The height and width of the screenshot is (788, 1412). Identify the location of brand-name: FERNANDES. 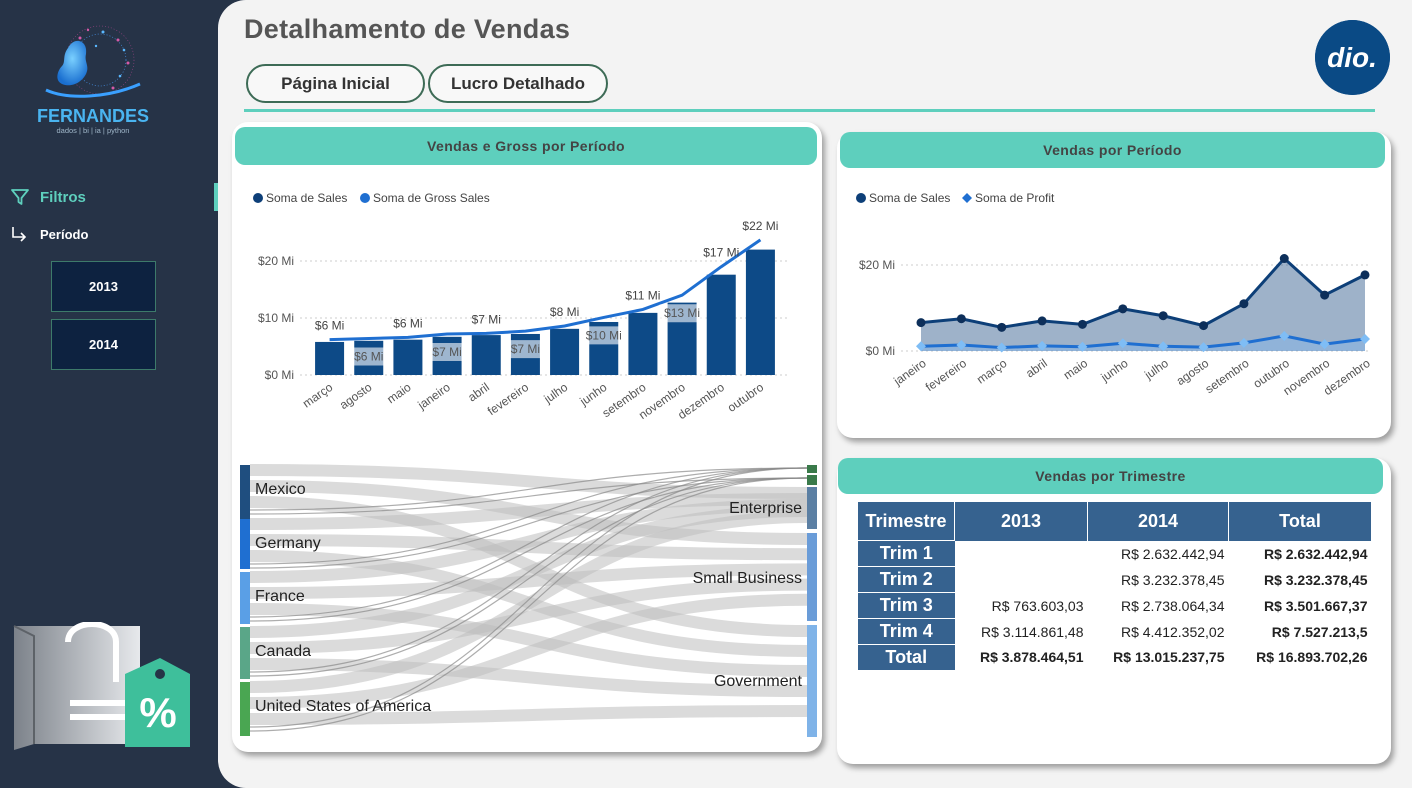
(93, 116).